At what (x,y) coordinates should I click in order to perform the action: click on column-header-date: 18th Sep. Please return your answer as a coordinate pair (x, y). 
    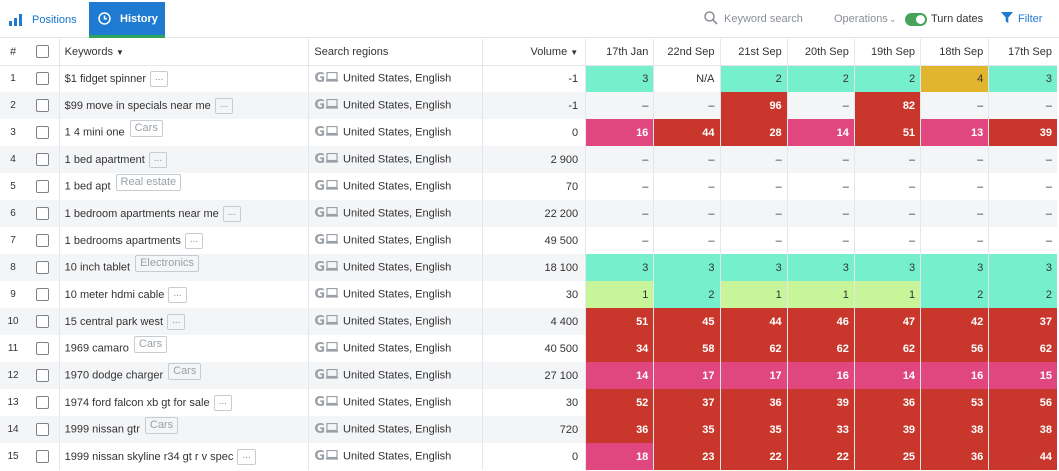
    Looking at the image, I should click on (954, 52).